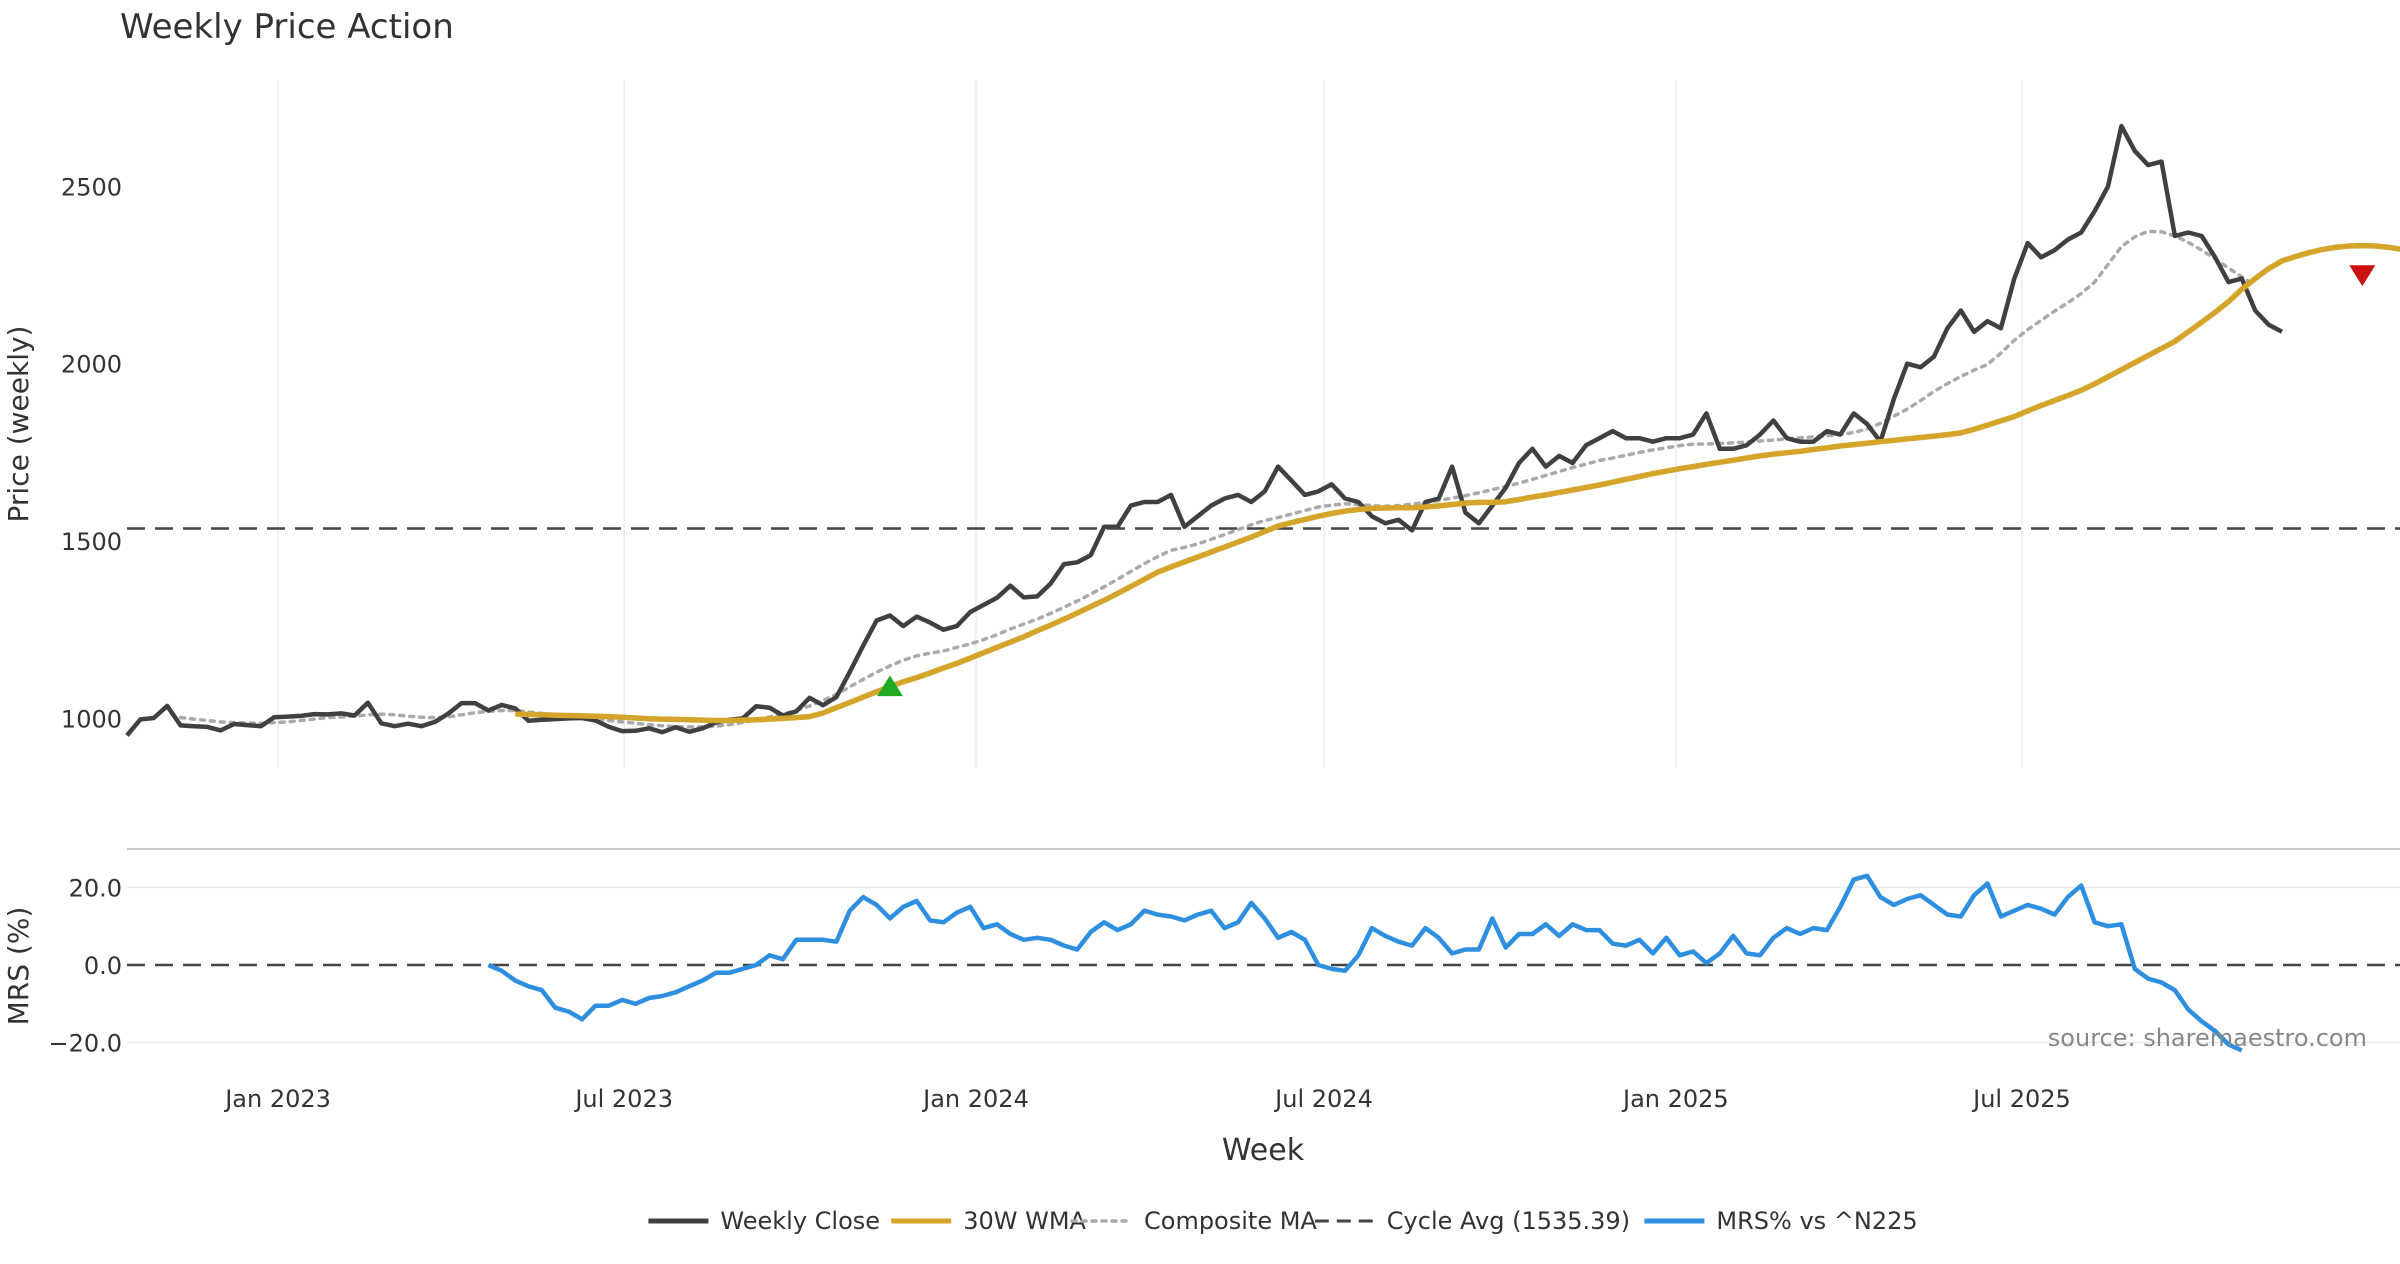  What do you see at coordinates (1323, 1099) in the screenshot?
I see `x-tick-label: Jul 2024` at bounding box center [1323, 1099].